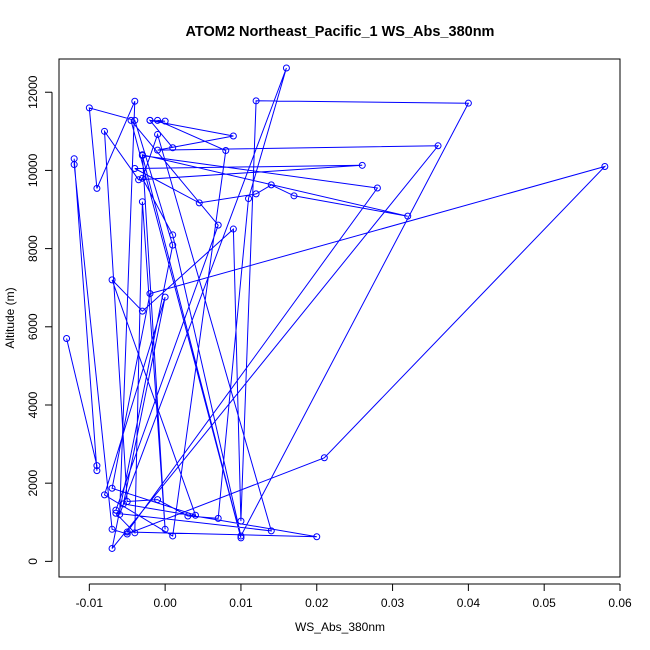 The width and height of the screenshot is (650, 650). I want to click on x-tick-label: 0.04, so click(469, 603).